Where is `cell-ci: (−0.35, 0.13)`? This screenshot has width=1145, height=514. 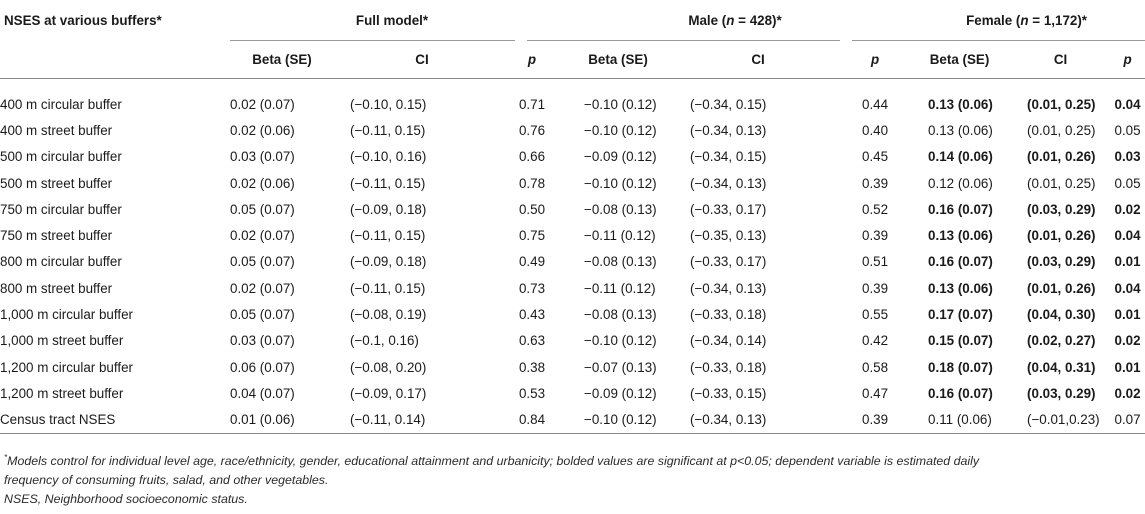 cell-ci: (−0.35, 0.13) is located at coordinates (728, 236).